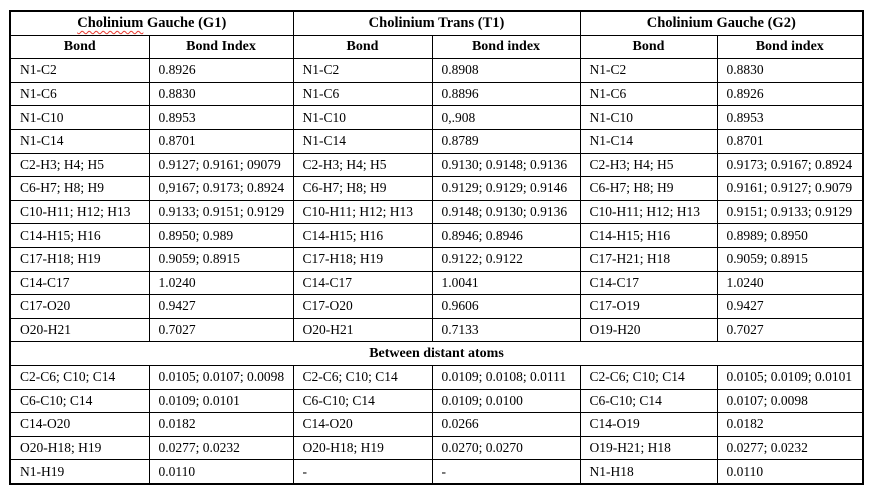 This screenshot has width=870, height=492. What do you see at coordinates (790, 377) in the screenshot?
I see `bond-index-cell: 0.0105; 0.0109; 0.0101` at bounding box center [790, 377].